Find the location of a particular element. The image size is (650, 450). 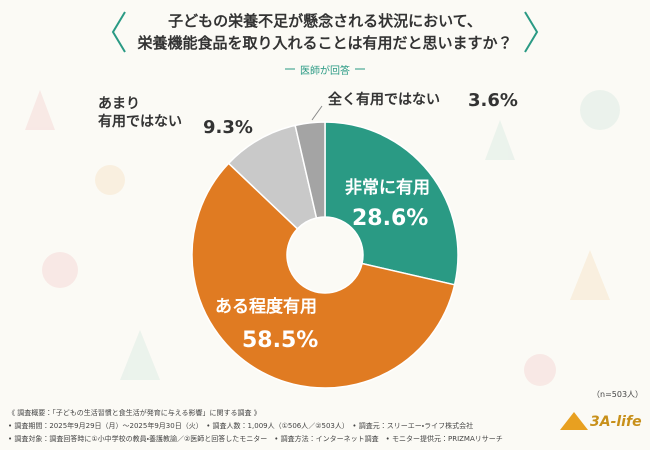

bracket-right is located at coordinates (531, 32).